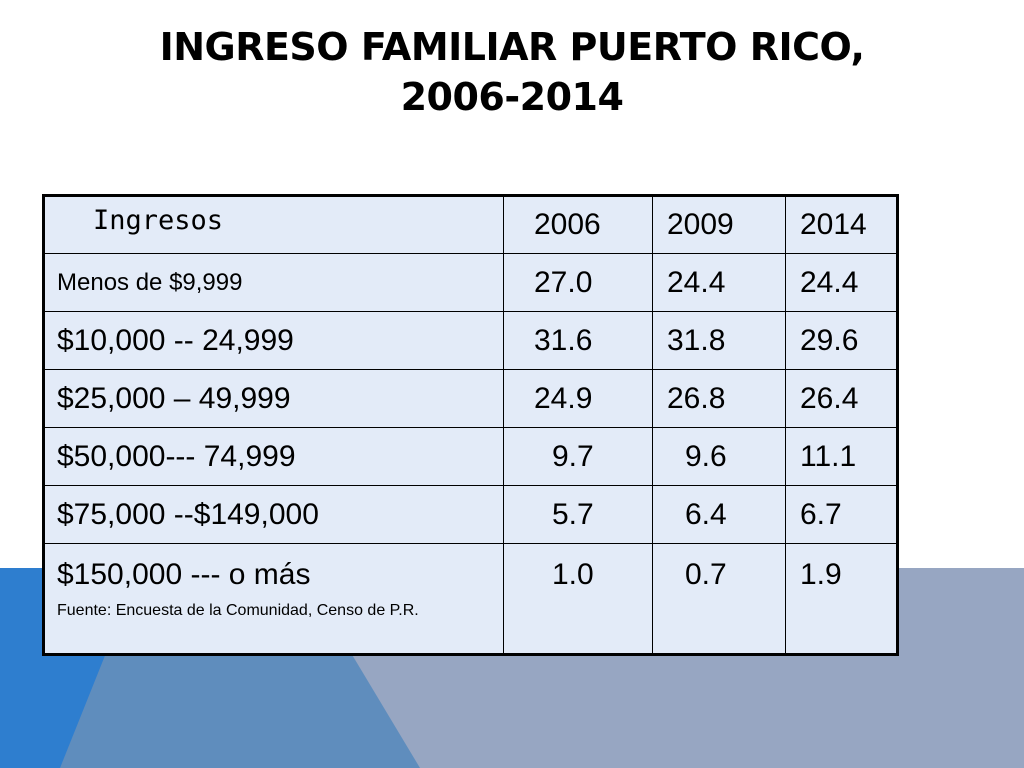 This screenshot has width=1024, height=768. What do you see at coordinates (841, 514) in the screenshot?
I see `cell-value: 6.7` at bounding box center [841, 514].